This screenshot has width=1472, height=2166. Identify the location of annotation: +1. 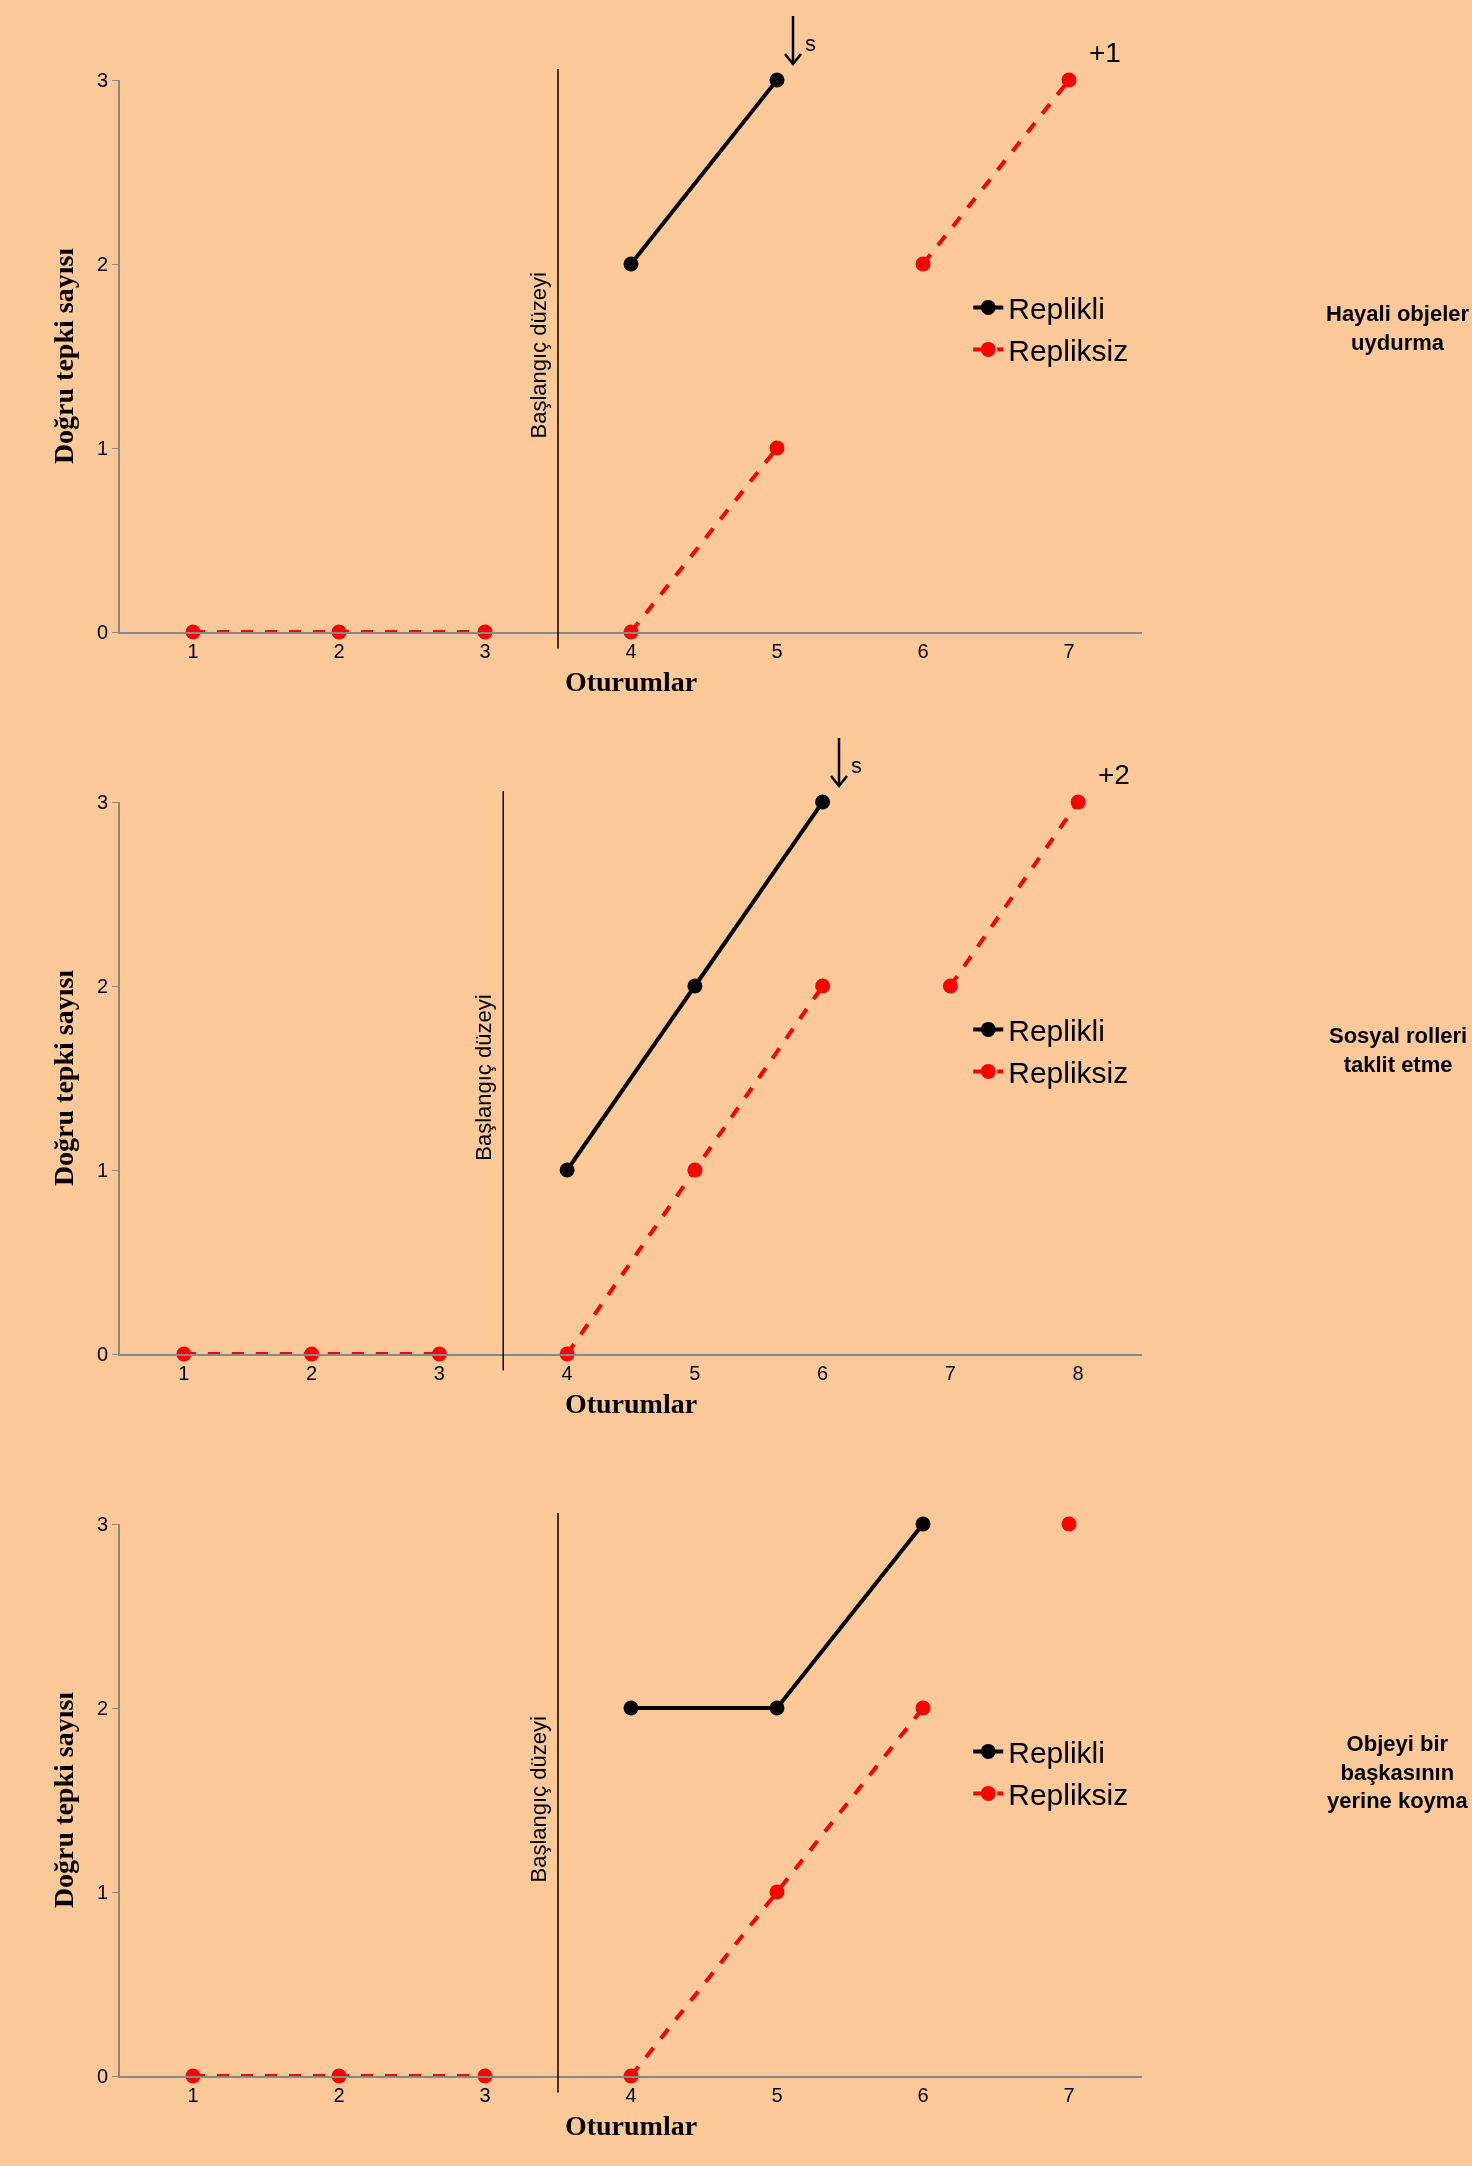
(1105, 52).